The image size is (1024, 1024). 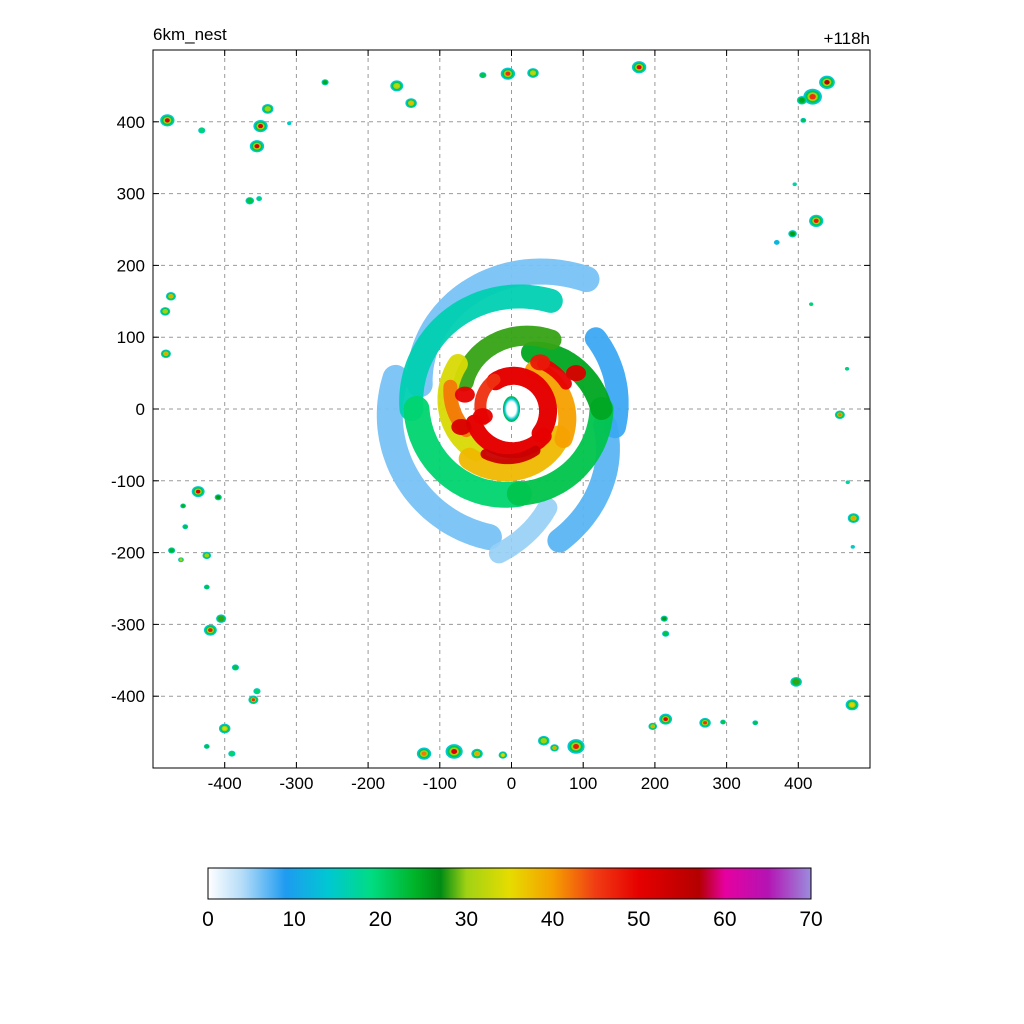 I want to click on colorbar-tick-label: 30, so click(x=466, y=919).